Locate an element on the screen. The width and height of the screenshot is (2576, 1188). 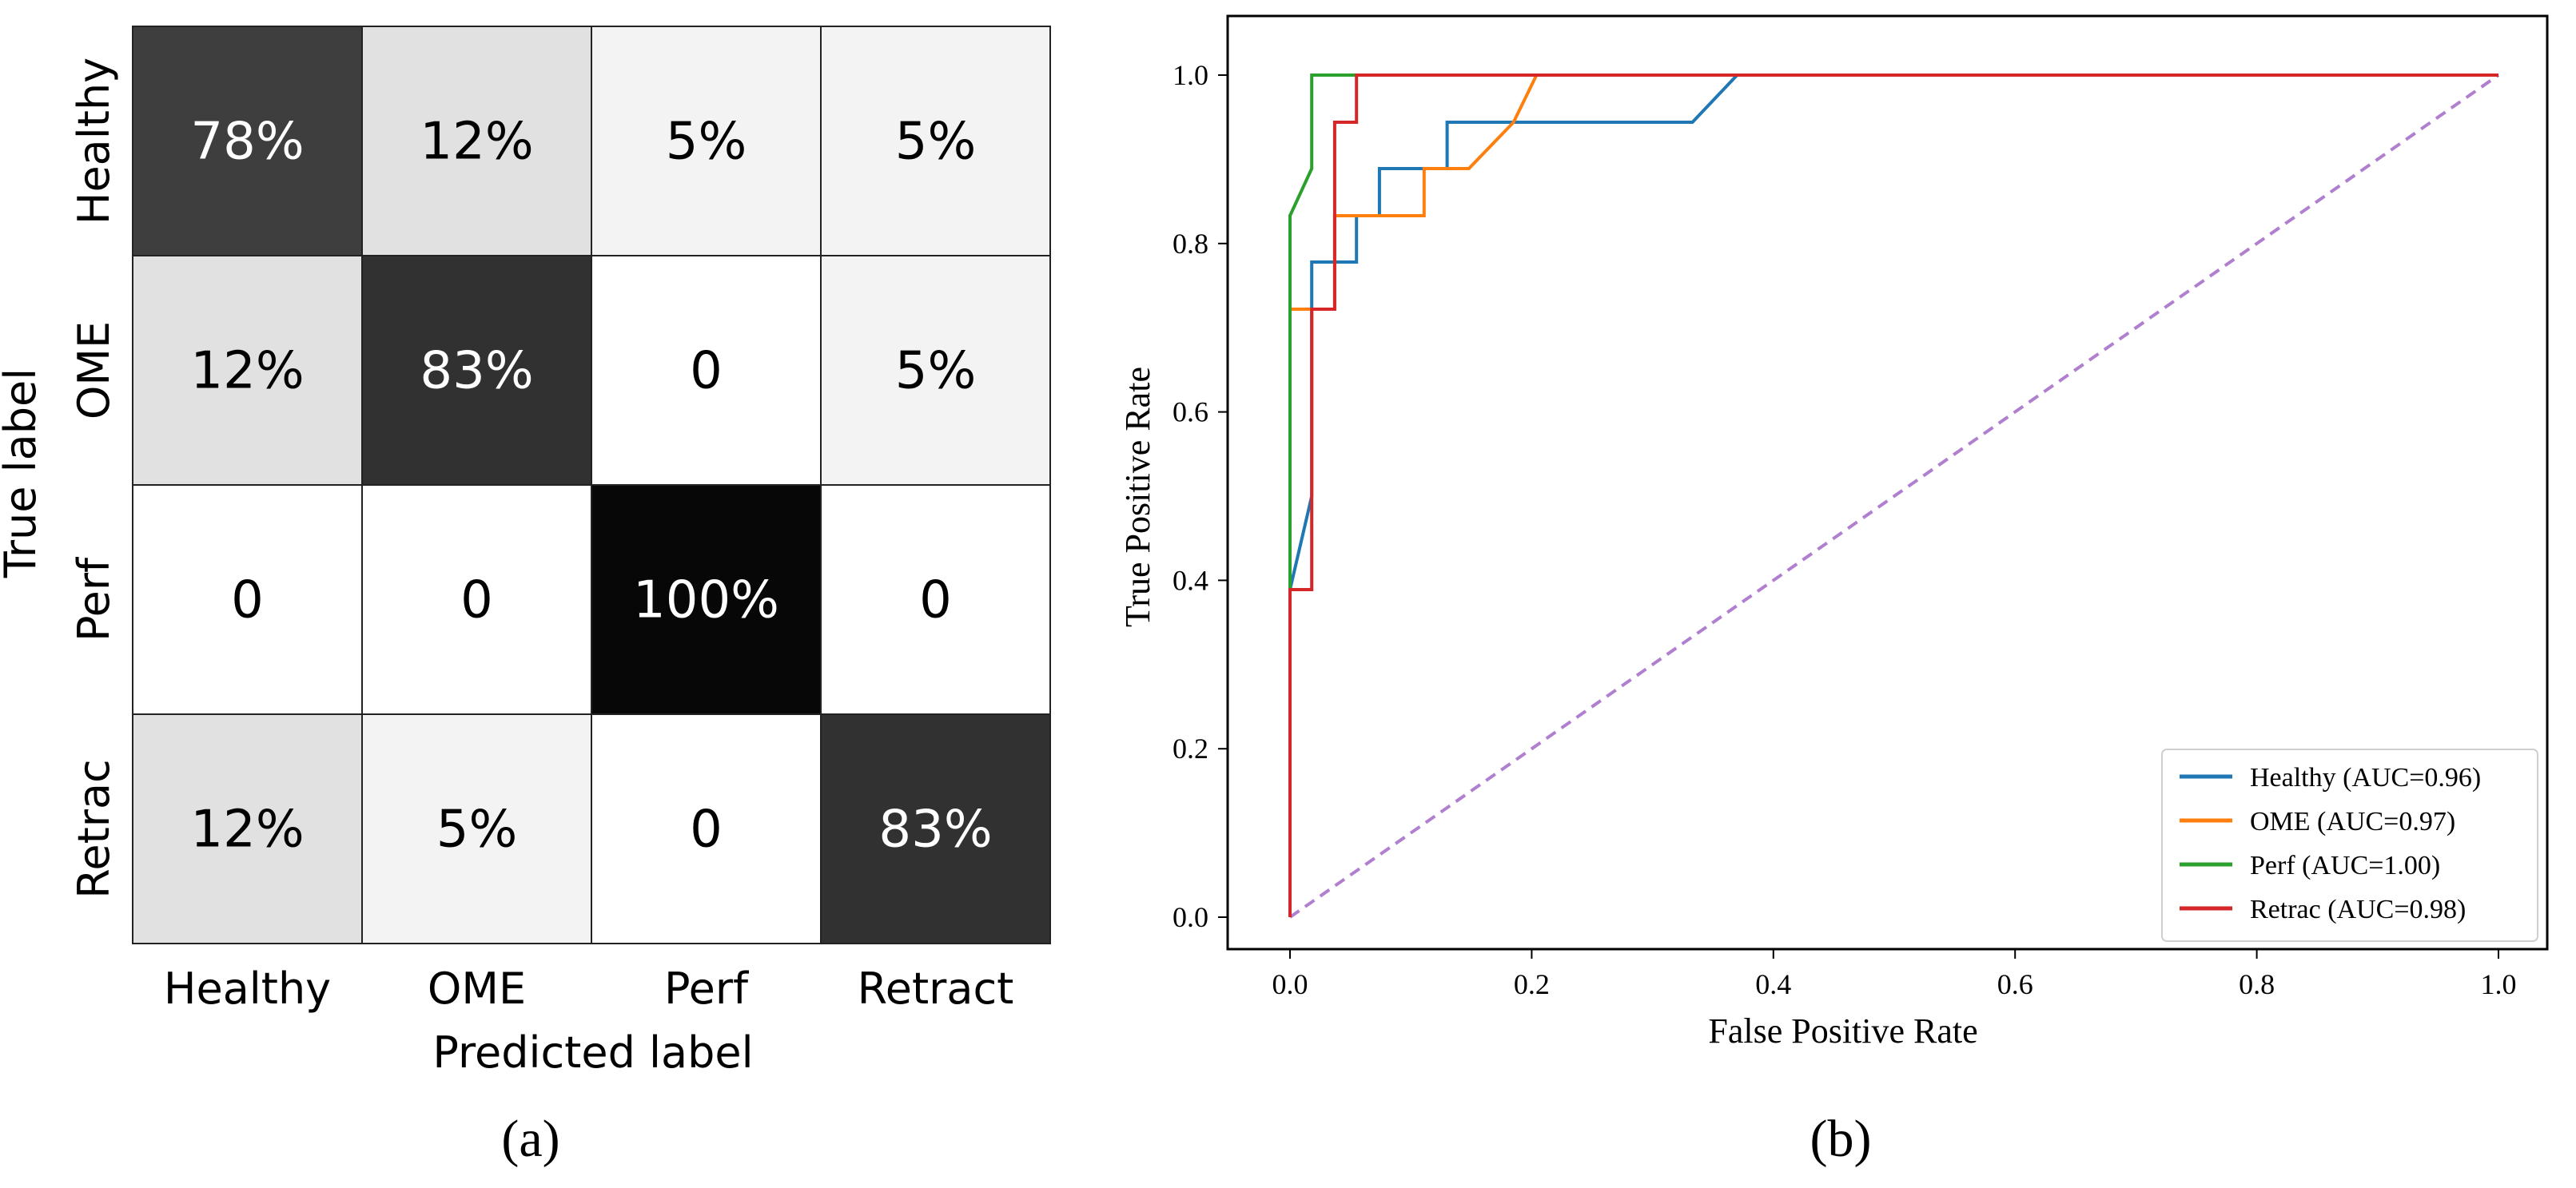
cm-cell-retrac-retract is located at coordinates (935, 829).